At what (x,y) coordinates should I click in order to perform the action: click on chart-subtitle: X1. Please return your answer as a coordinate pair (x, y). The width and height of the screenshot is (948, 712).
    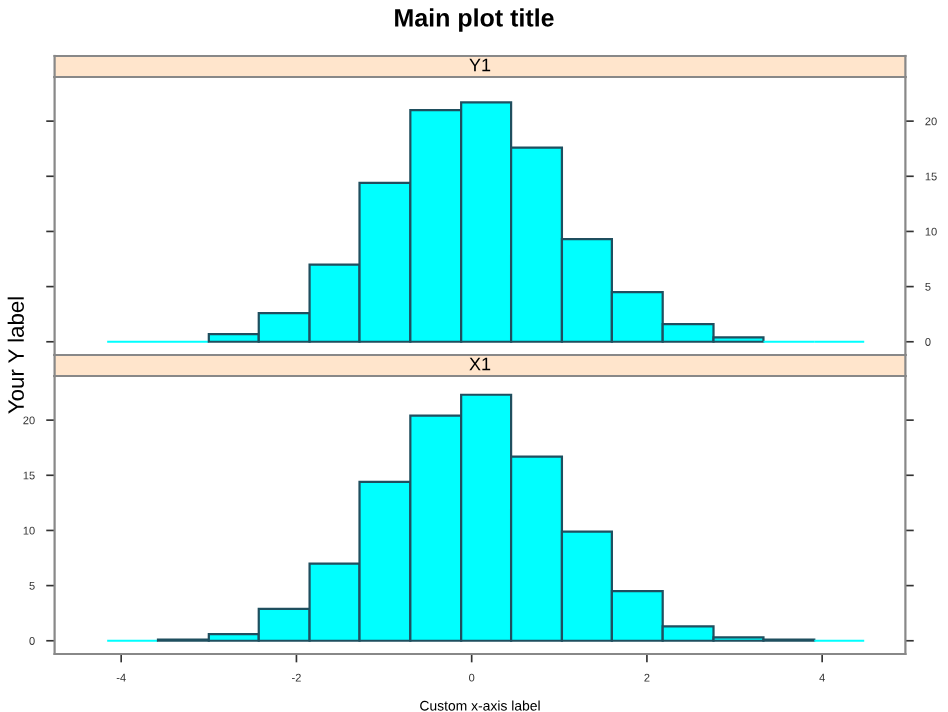
    Looking at the image, I should click on (480, 364).